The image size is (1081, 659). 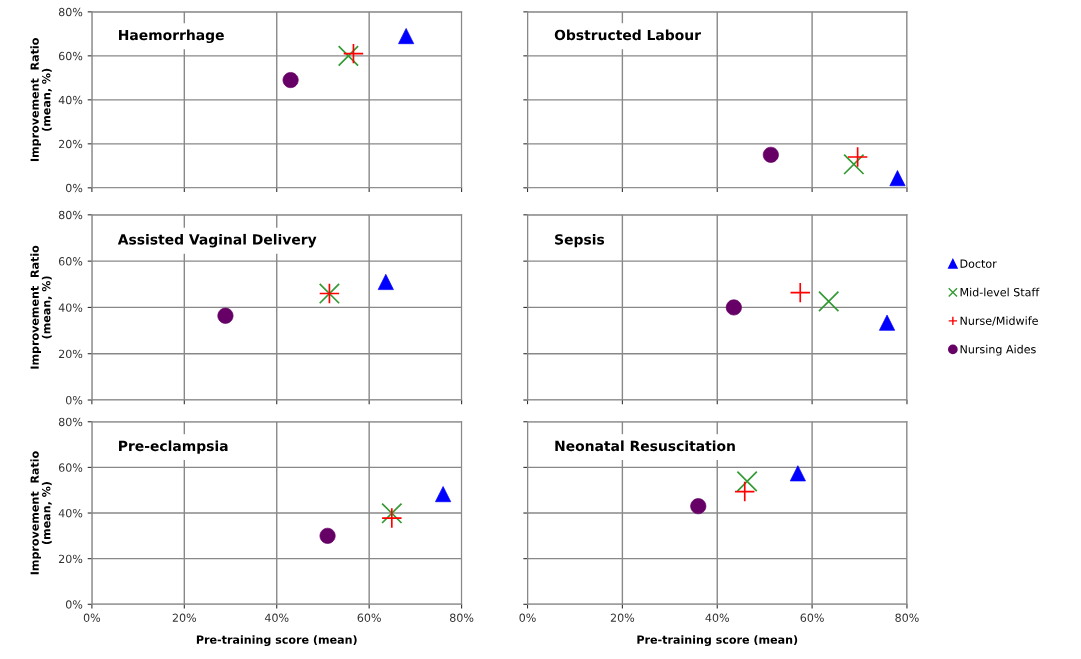 What do you see at coordinates (627, 35) in the screenshot?
I see `text: Obstructed Labour` at bounding box center [627, 35].